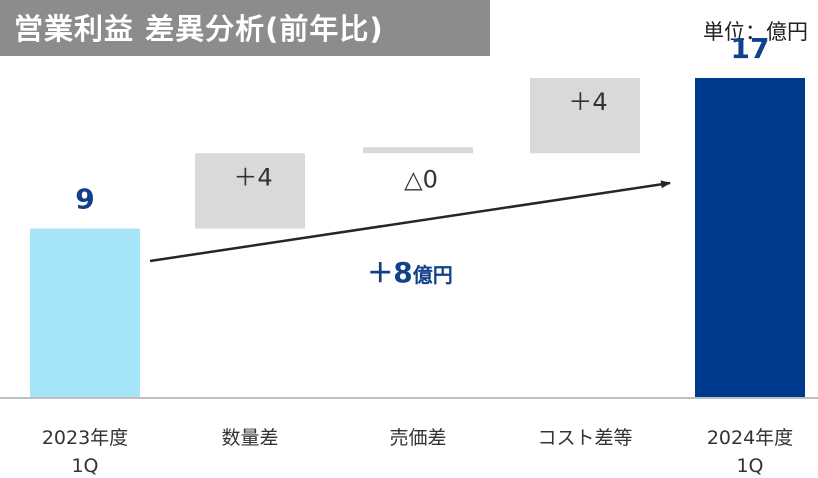 Image resolution: width=818 pixels, height=478 pixels. I want to click on category-label-2: 売価差, so click(417, 438).